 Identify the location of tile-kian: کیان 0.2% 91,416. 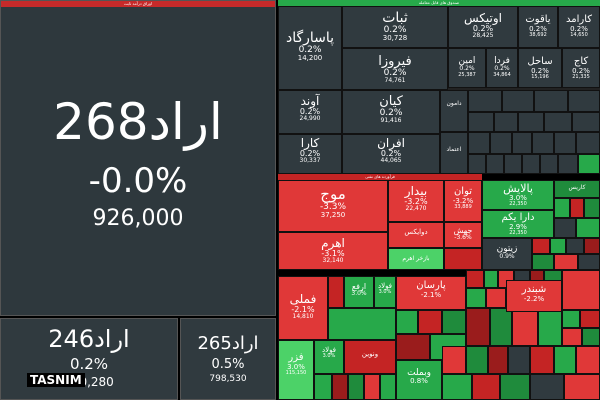
(391, 112).